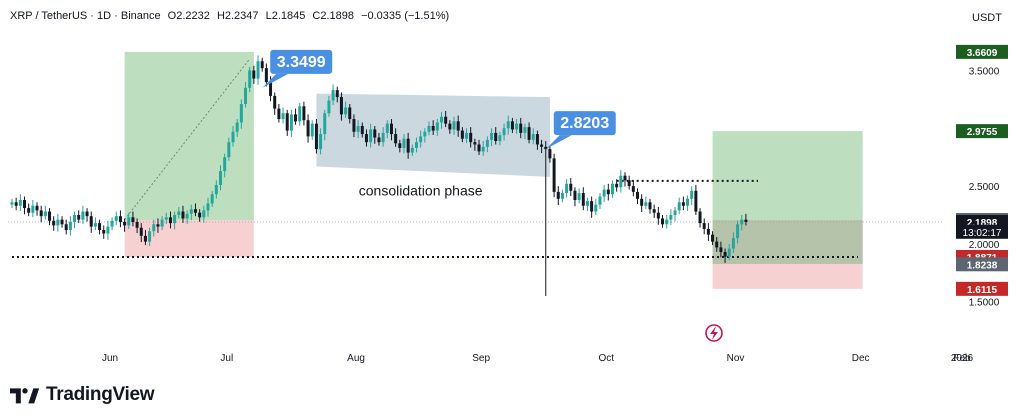  Describe the element at coordinates (333, 16) in the screenshot. I see `close-value: C2.1898` at that location.